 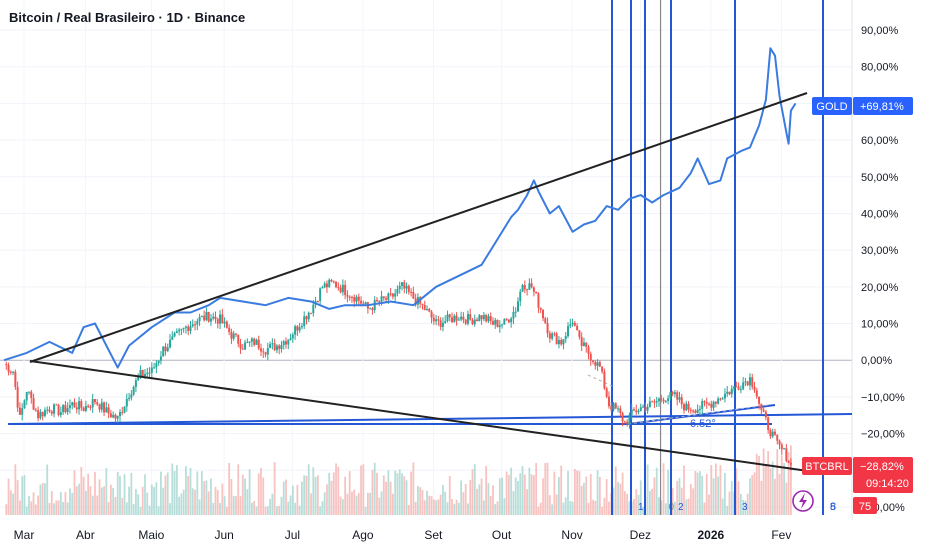 What do you see at coordinates (865, 507) in the screenshot?
I see `btc-extra: 75` at bounding box center [865, 507].